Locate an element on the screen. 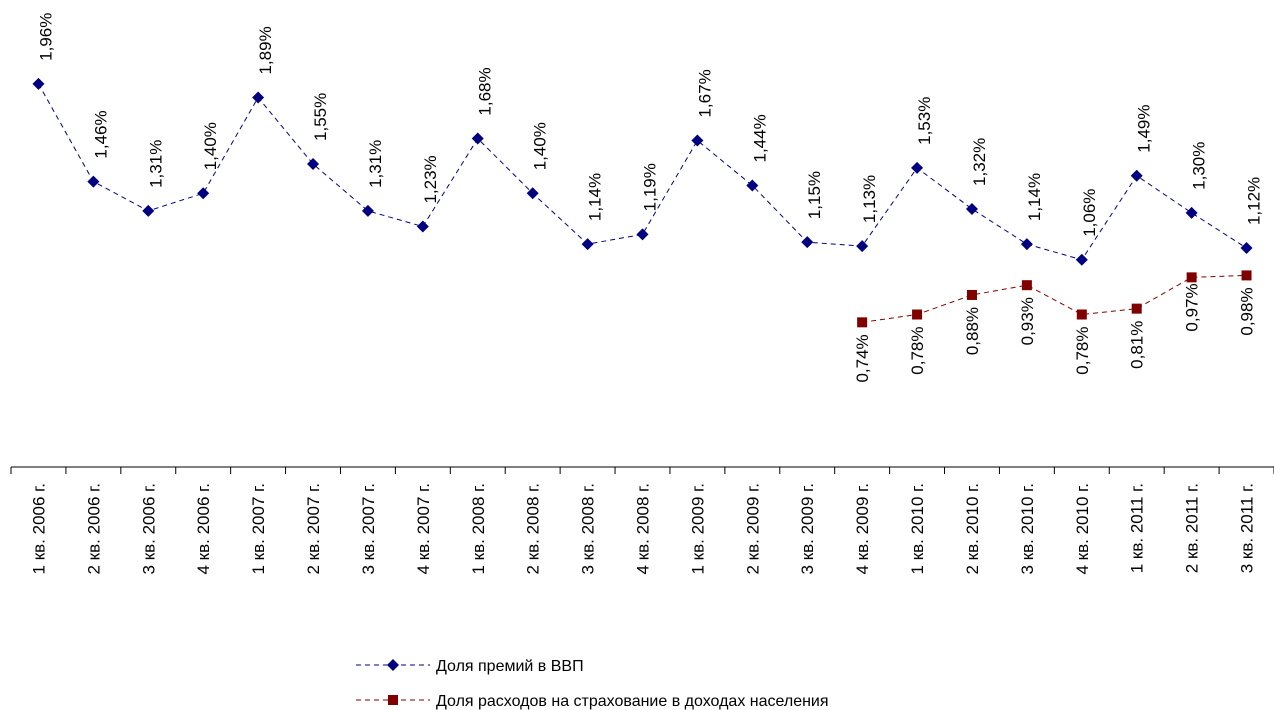 This screenshot has width=1274, height=710. series-2-data-label: 0,88% is located at coordinates (972, 331).